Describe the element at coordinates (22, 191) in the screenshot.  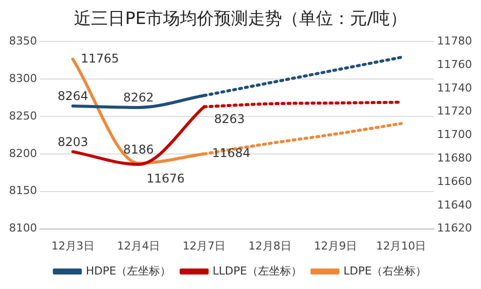
I see `y-tick-label: 8150` at that location.